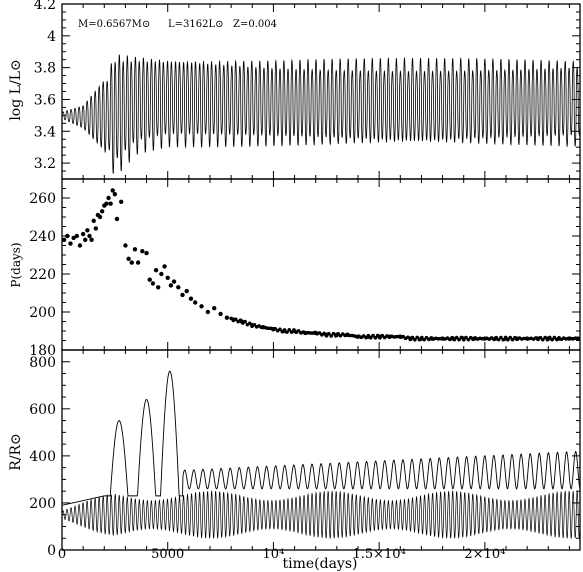 This screenshot has height=572, width=583. I want to click on y-tick-label: 240, so click(42, 237).